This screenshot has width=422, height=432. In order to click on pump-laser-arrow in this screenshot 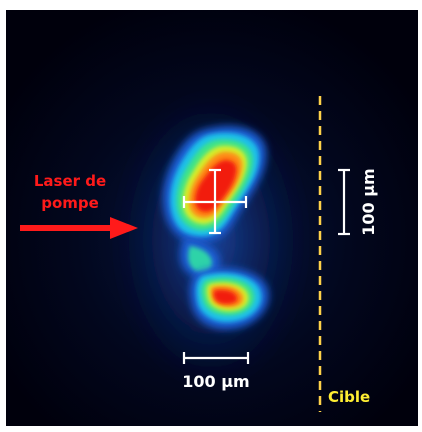, I will do `click(79, 228)`.